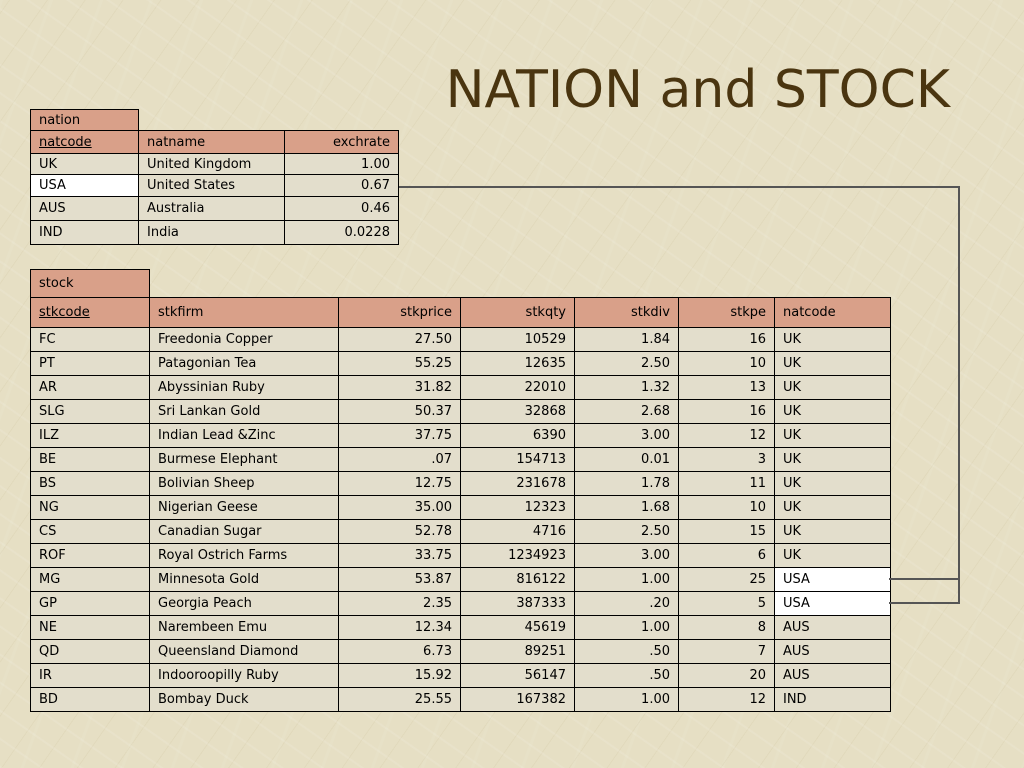 The image size is (1024, 768). What do you see at coordinates (244, 363) in the screenshot?
I see `cell-stkfirm: Patagonian Tea` at bounding box center [244, 363].